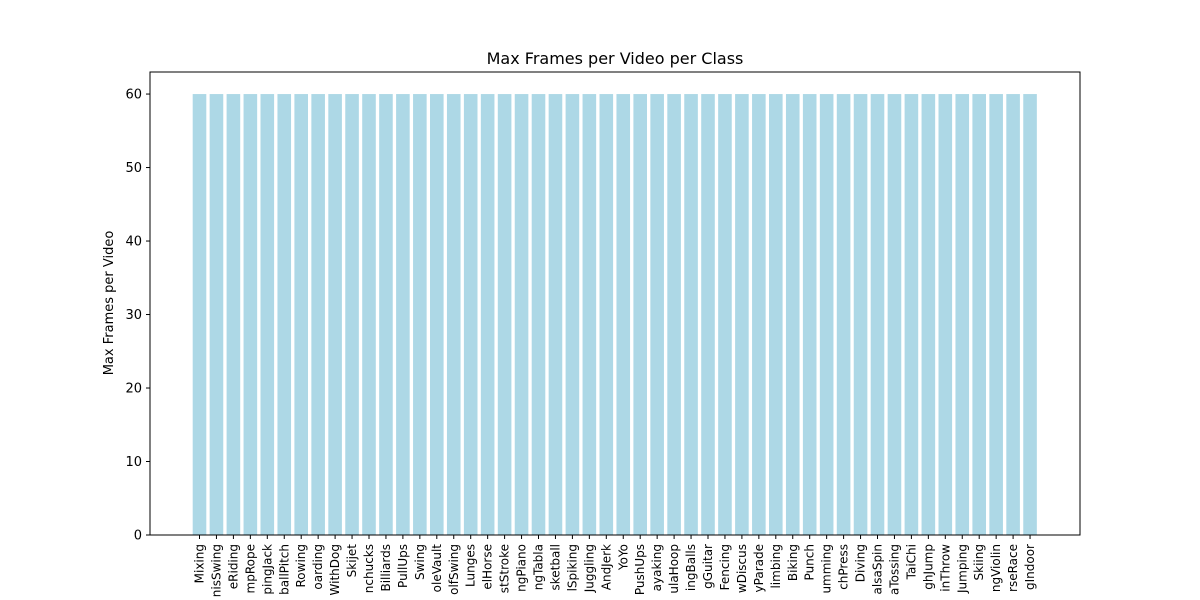  I want to click on x-tick-label: gIndoor, so click(1030, 567).